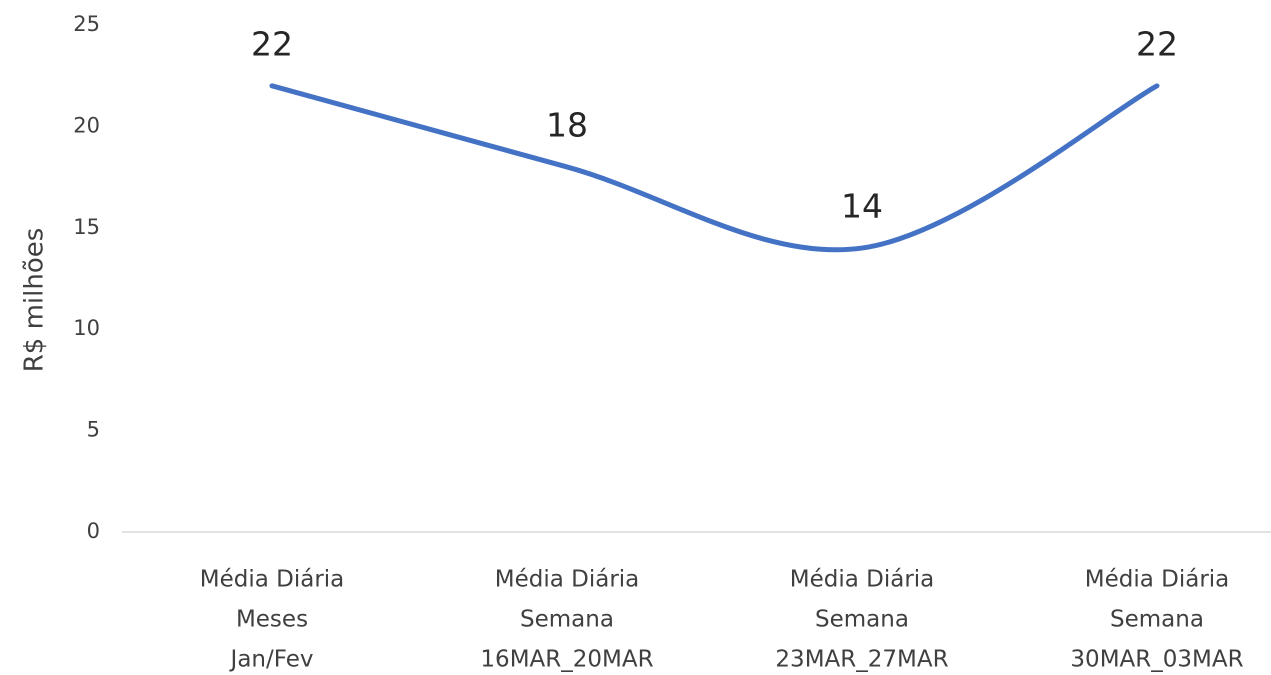 The width and height of the screenshot is (1271, 675). I want to click on y-tick-label: 20, so click(86, 125).